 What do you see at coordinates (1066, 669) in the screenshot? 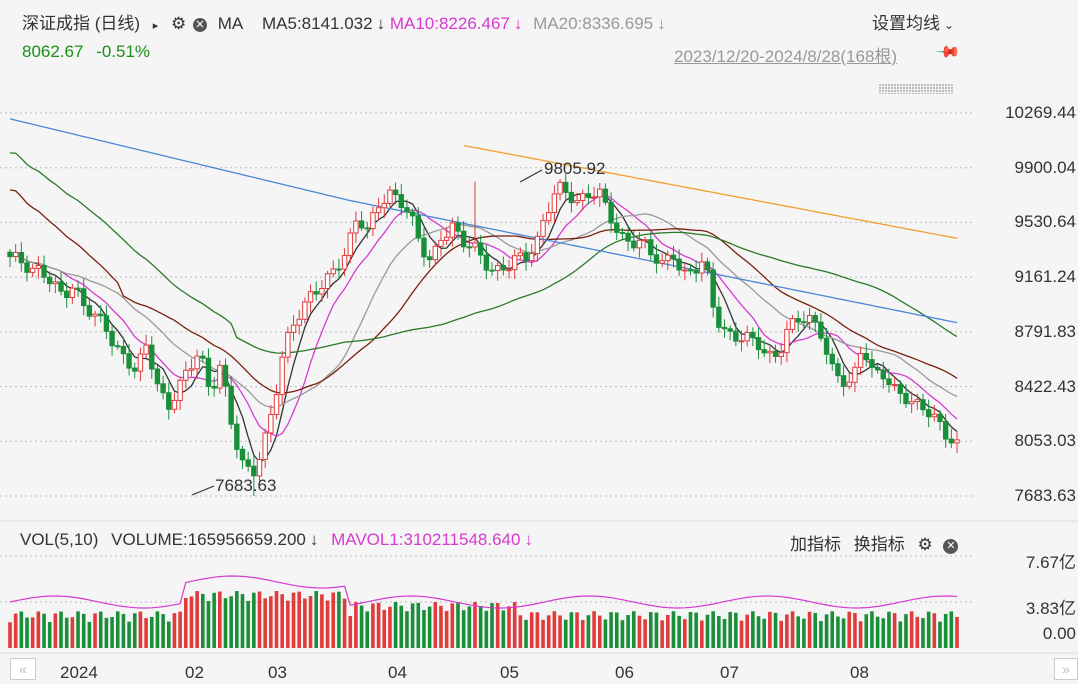
I see `scroll-right-button: »` at bounding box center [1066, 669].